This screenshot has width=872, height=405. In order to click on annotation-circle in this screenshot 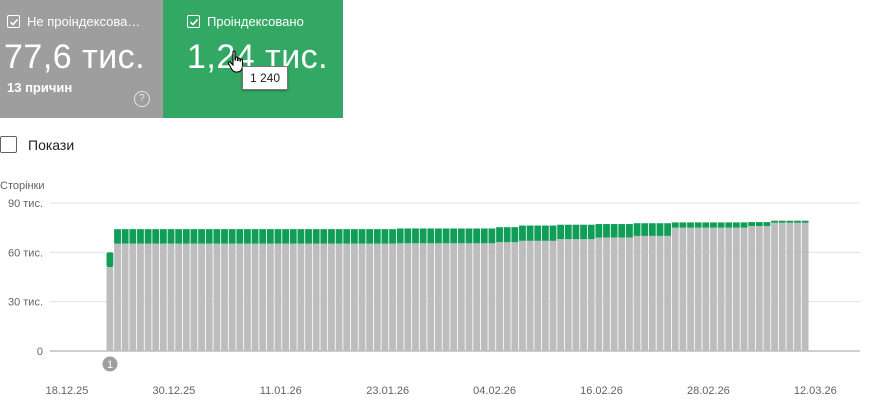, I will do `click(110, 364)`.